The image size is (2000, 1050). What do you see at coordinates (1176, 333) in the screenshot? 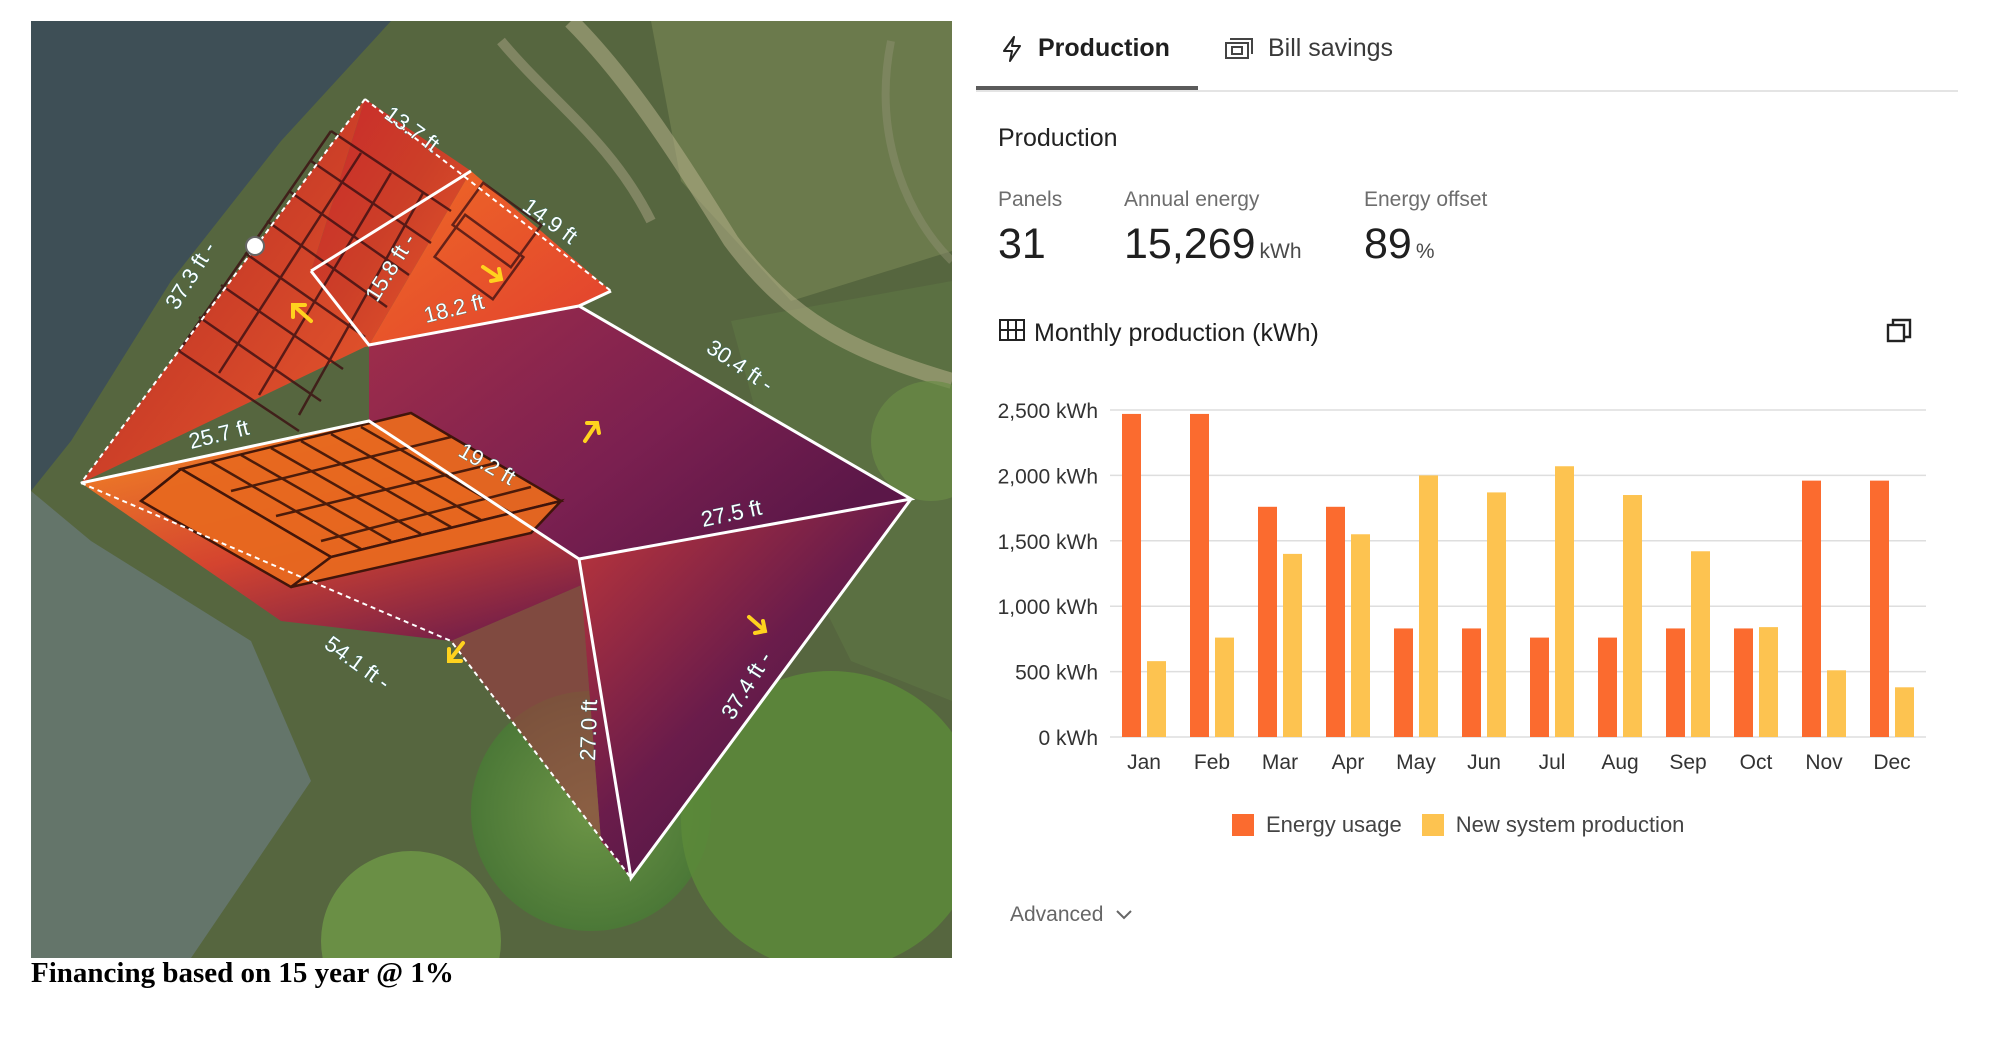
I see `chart-title-text: Monthly production (kWh)` at bounding box center [1176, 333].